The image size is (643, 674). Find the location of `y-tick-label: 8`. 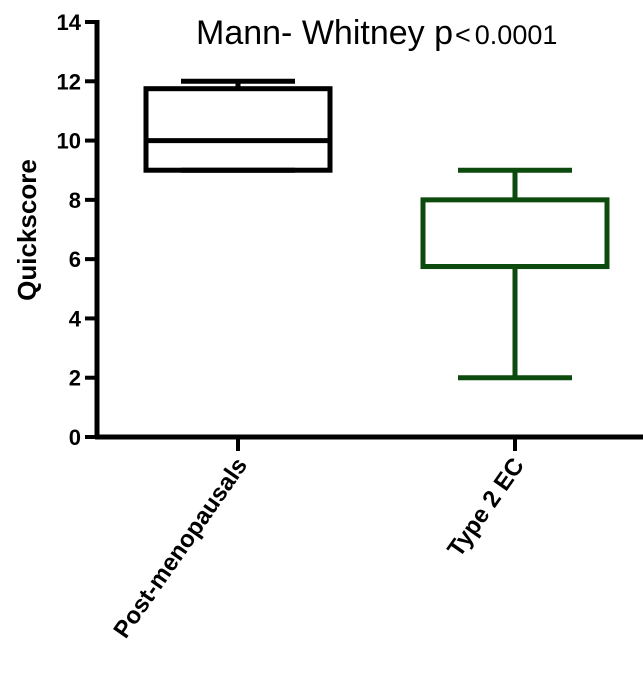

y-tick-label: 8 is located at coordinates (75, 200).